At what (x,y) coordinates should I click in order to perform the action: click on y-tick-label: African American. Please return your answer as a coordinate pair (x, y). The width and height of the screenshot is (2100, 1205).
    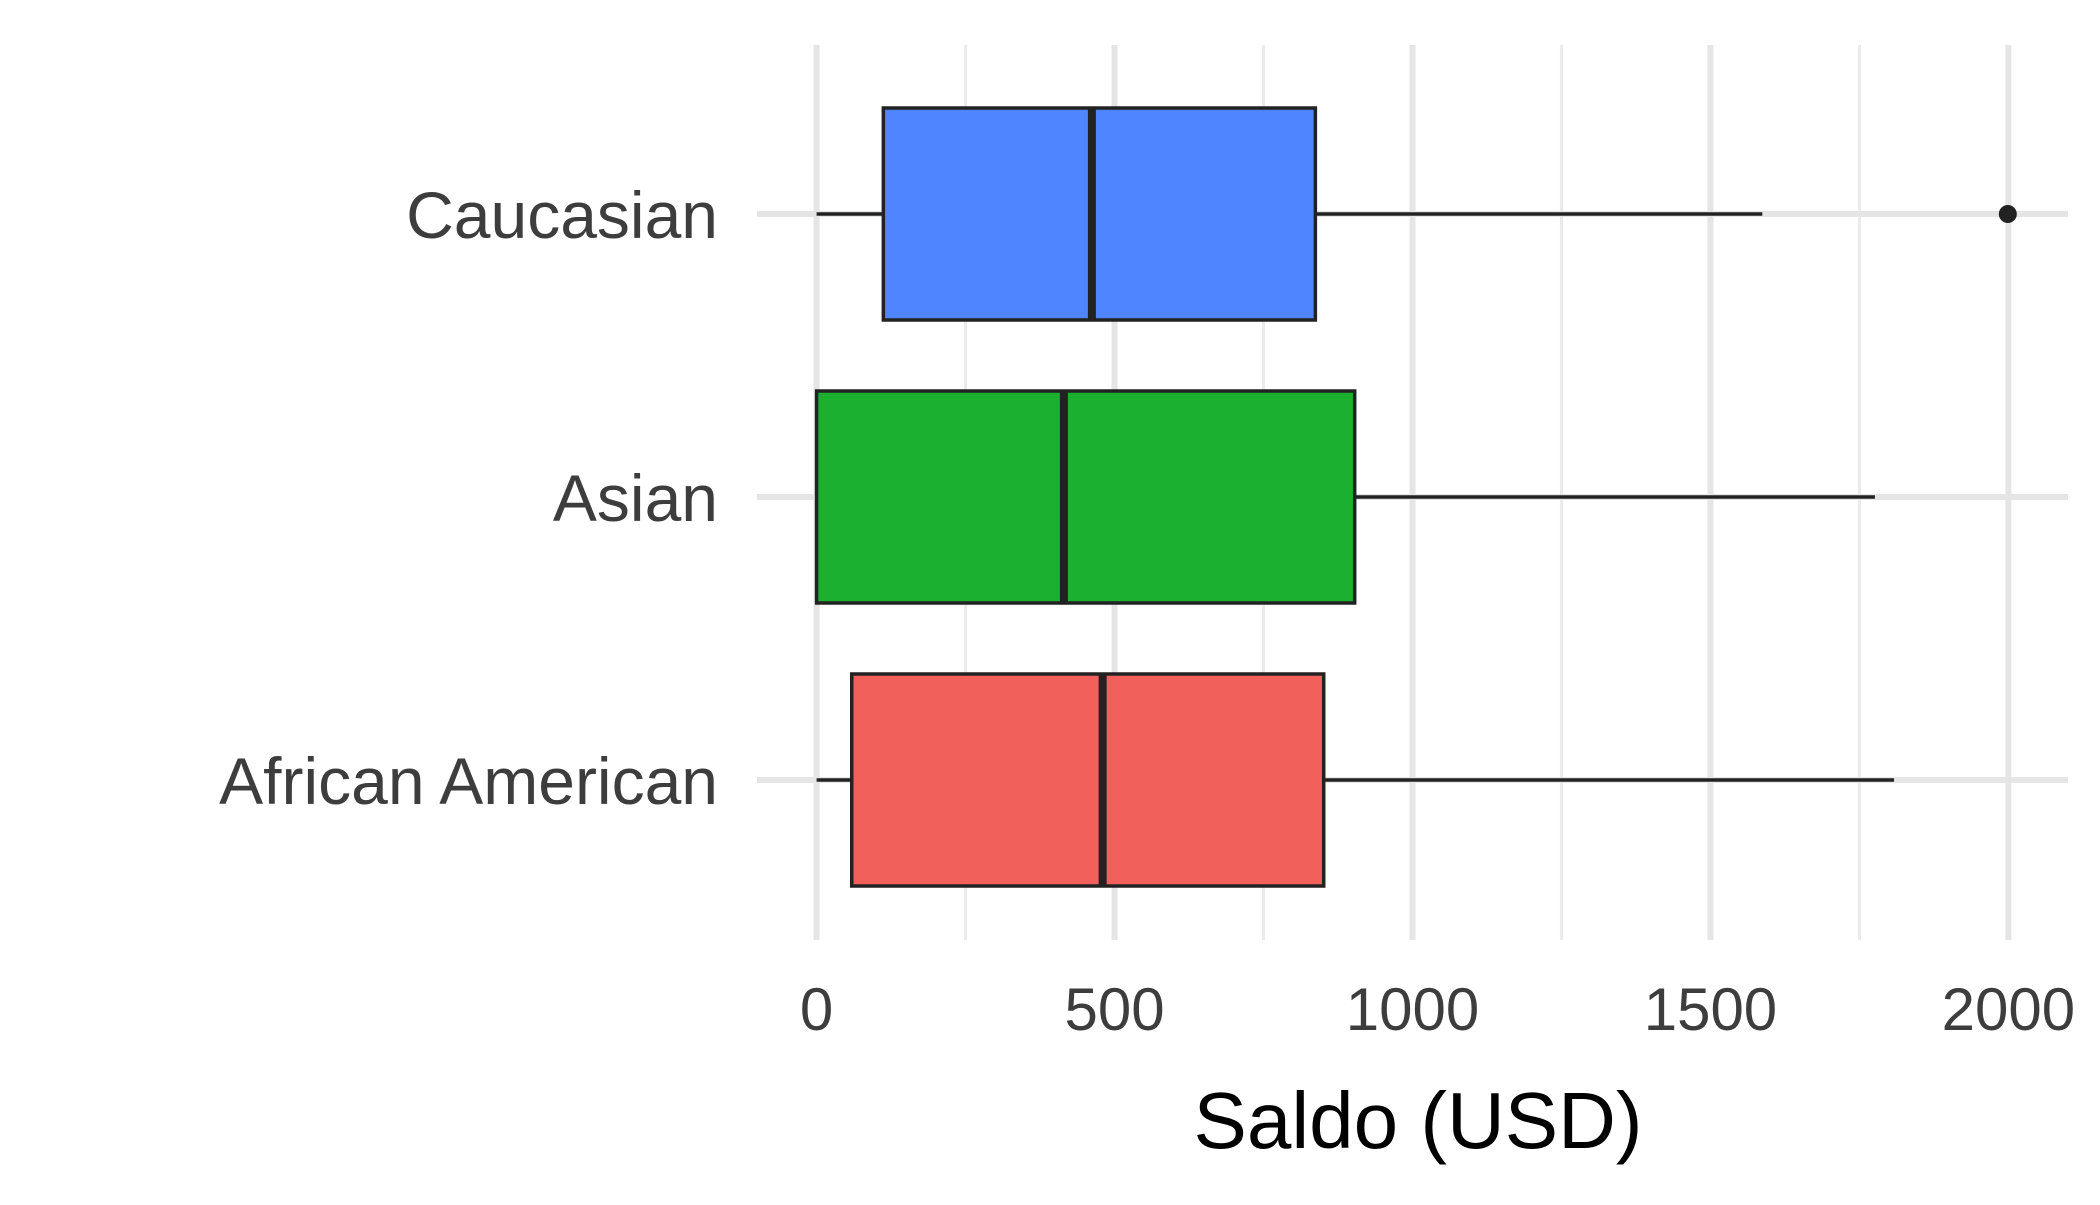
    Looking at the image, I should click on (468, 781).